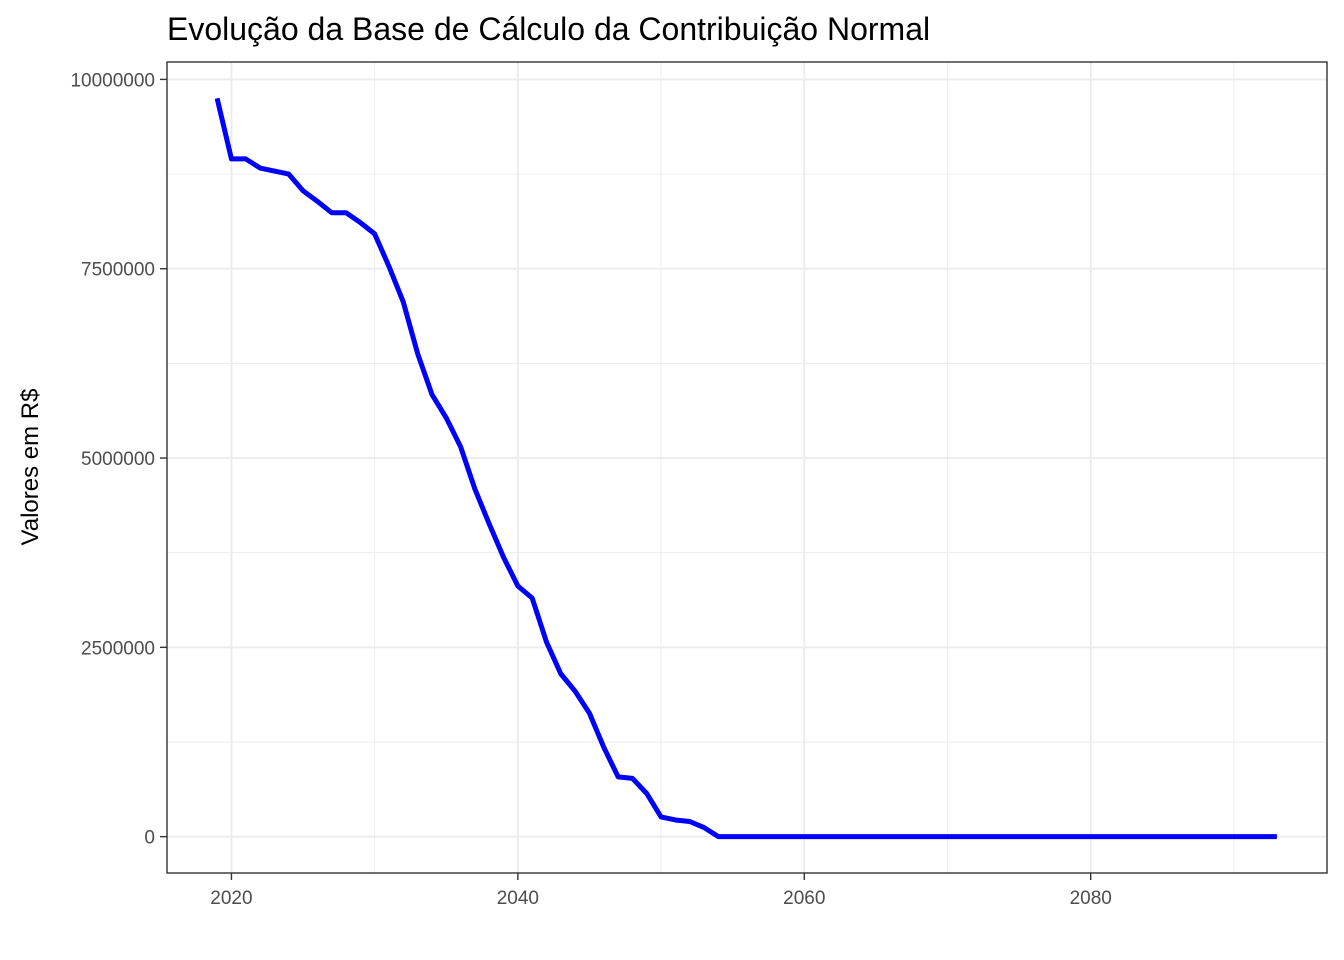 The width and height of the screenshot is (1344, 960). What do you see at coordinates (231, 898) in the screenshot?
I see `x-tick-label: 2020` at bounding box center [231, 898].